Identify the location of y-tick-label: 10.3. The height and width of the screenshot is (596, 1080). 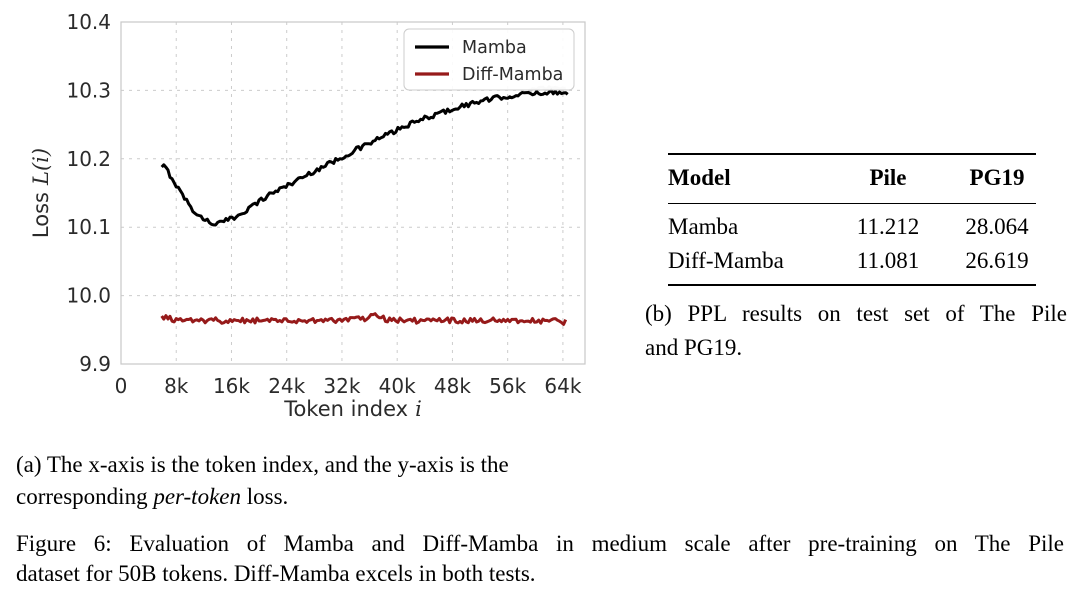
(88, 90).